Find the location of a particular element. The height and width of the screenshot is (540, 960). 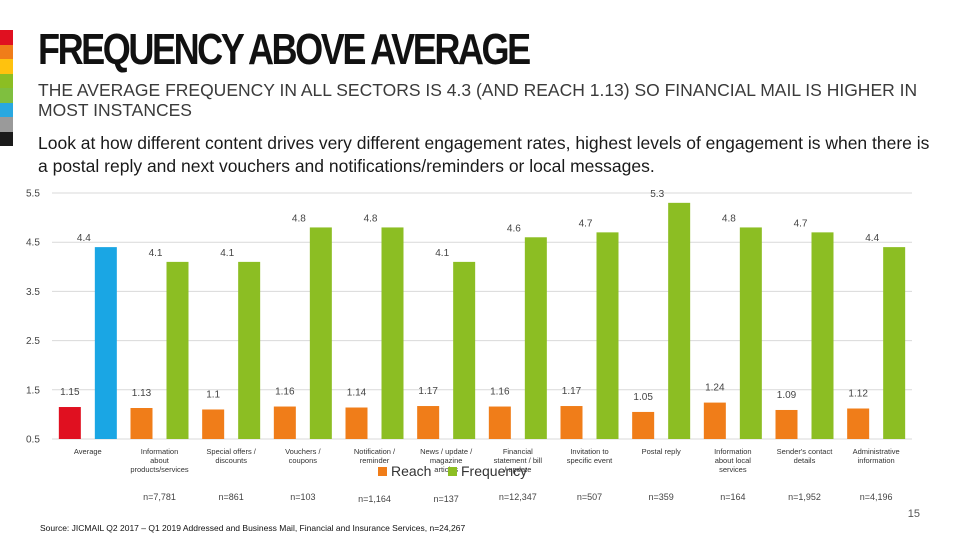

reach-value-label: 1.13 is located at coordinates (142, 393).